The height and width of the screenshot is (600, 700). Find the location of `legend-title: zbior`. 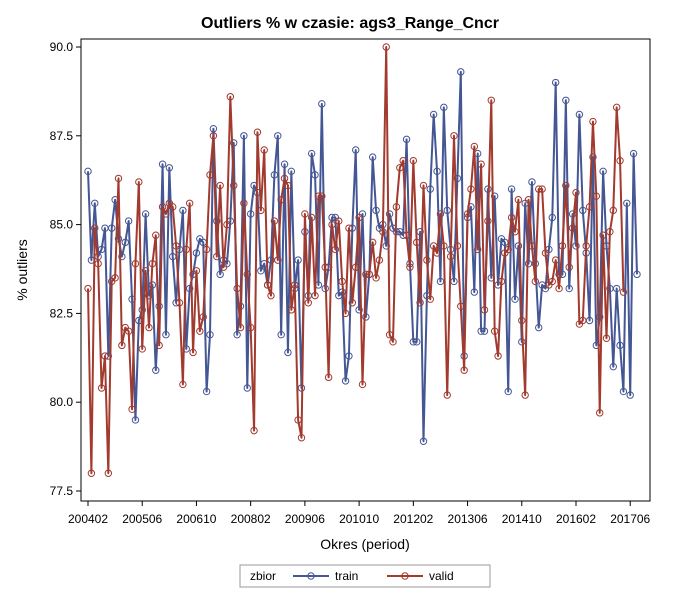

legend-title: zbior is located at coordinates (263, 576).